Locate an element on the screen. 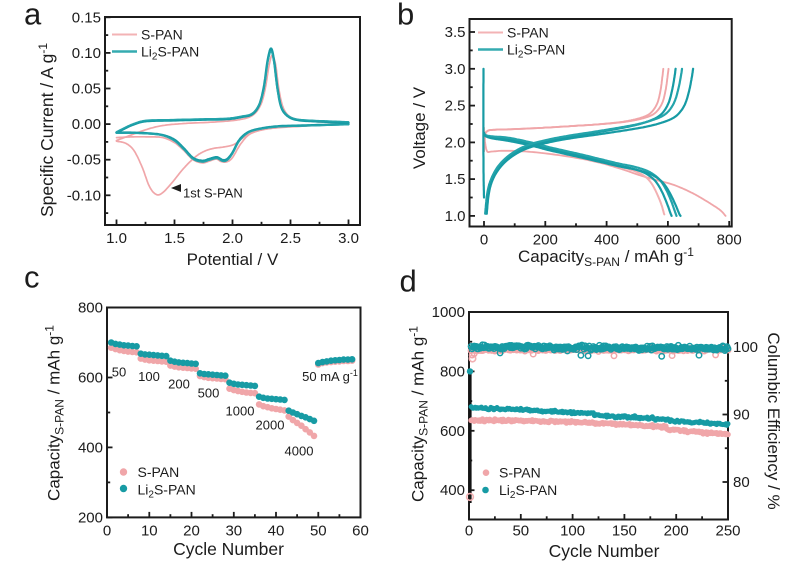 This screenshot has height=567, width=800. svg-text: Potential / V is located at coordinates (233, 259).